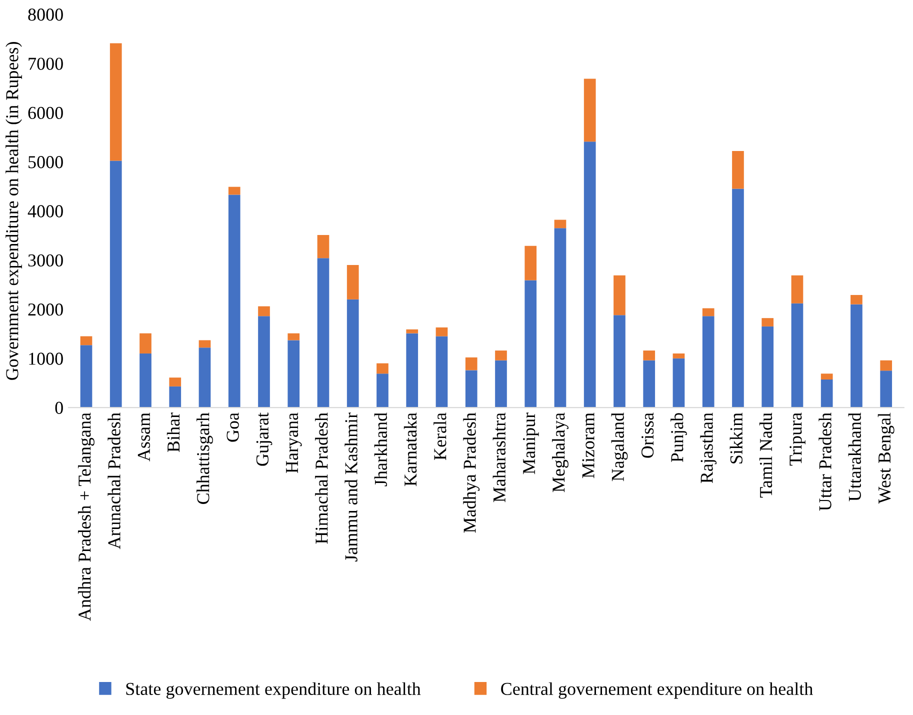 The image size is (913, 715). Describe the element at coordinates (440, 436) in the screenshot. I see `x-tick-label: Kerala` at that location.